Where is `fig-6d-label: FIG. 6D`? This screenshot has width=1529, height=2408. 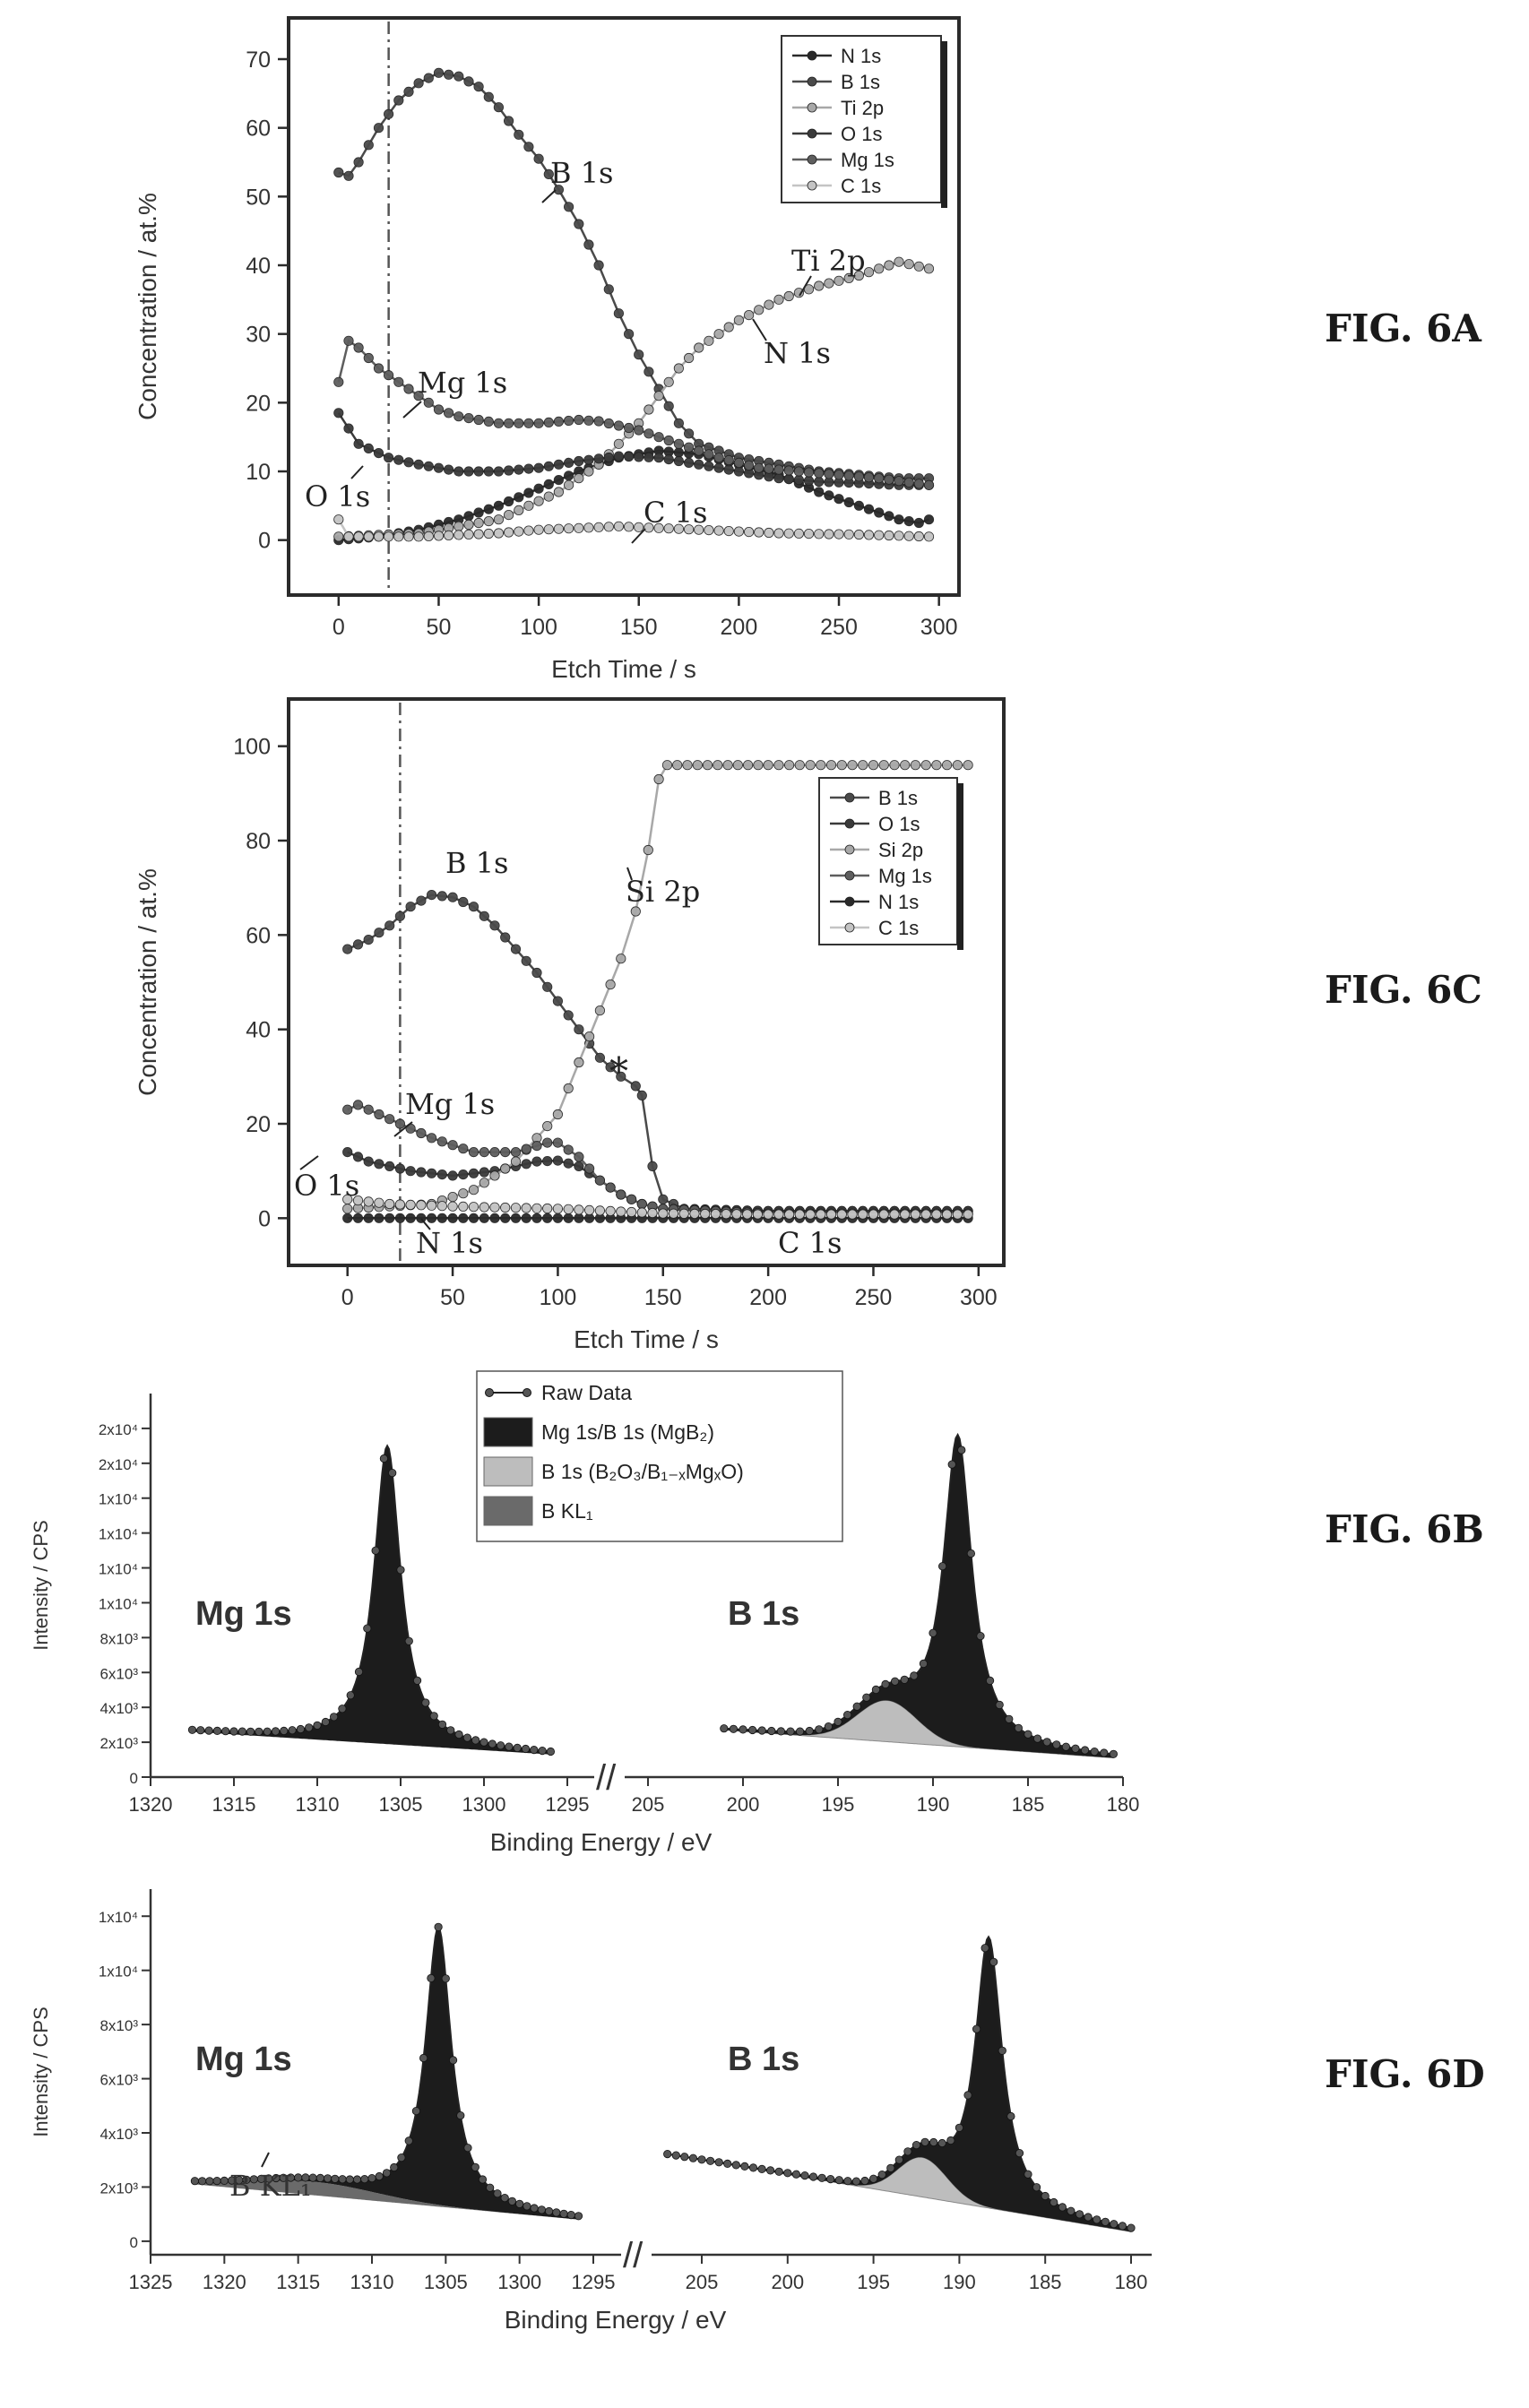
fig-6d-label: FIG. 6D is located at coordinates (1405, 2074).